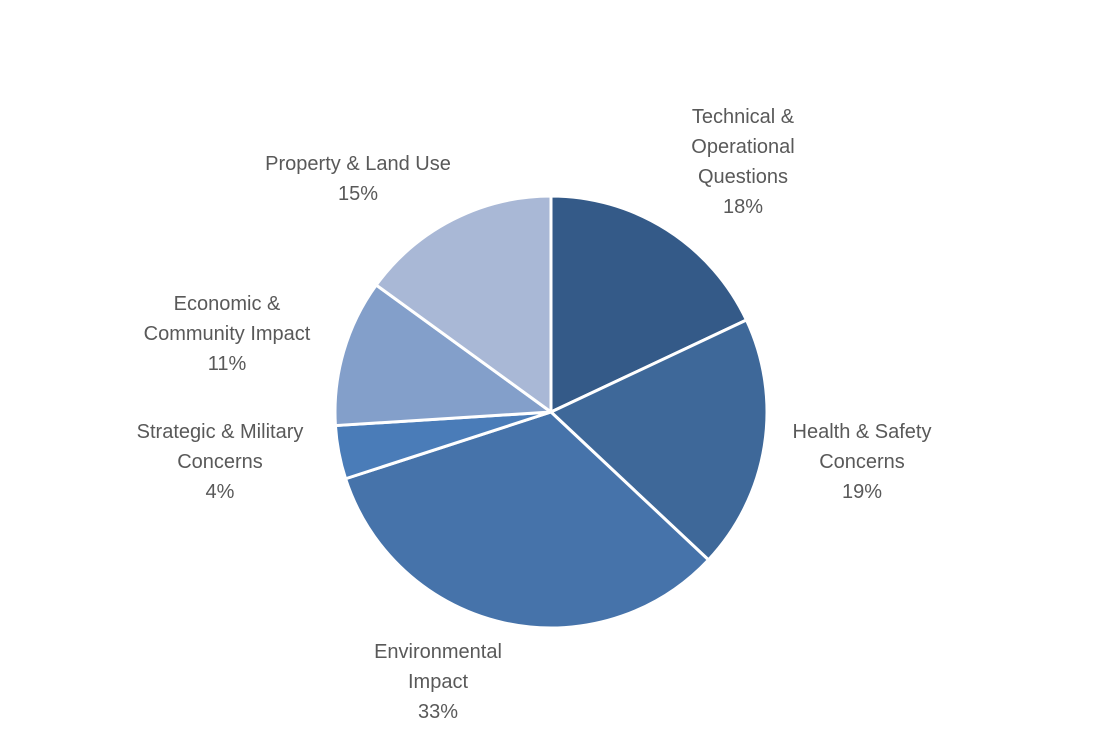 This screenshot has height=740, width=1108. What do you see at coordinates (227, 364) in the screenshot?
I see `slice-value-label: 11%` at bounding box center [227, 364].